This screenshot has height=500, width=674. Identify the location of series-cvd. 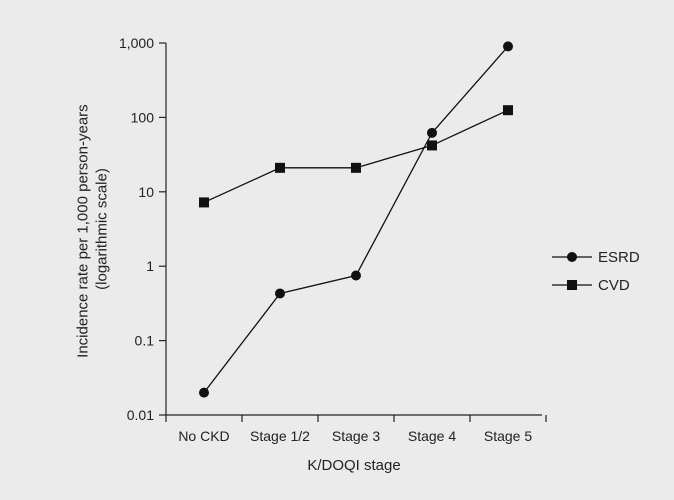
(356, 156).